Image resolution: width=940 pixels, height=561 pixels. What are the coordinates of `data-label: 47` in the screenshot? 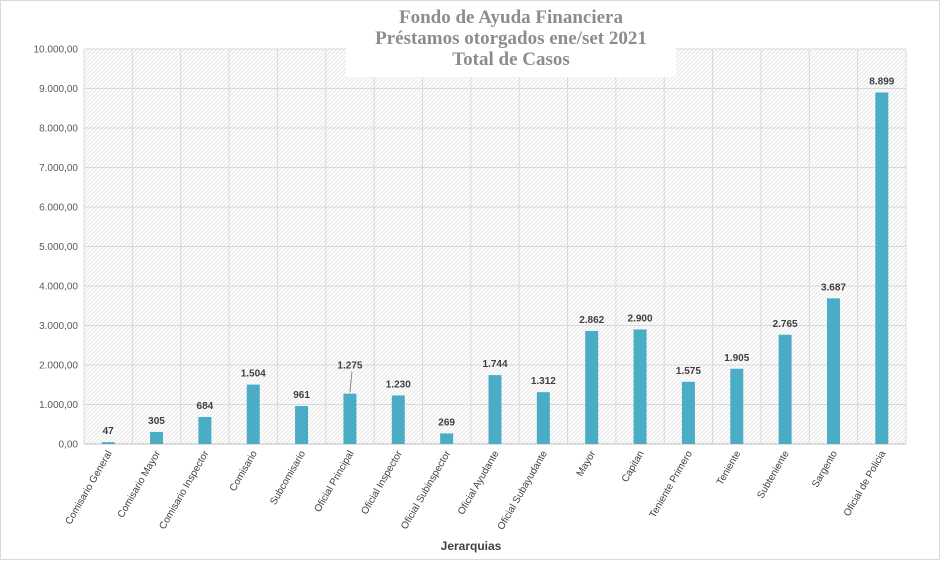 It's located at (109, 431).